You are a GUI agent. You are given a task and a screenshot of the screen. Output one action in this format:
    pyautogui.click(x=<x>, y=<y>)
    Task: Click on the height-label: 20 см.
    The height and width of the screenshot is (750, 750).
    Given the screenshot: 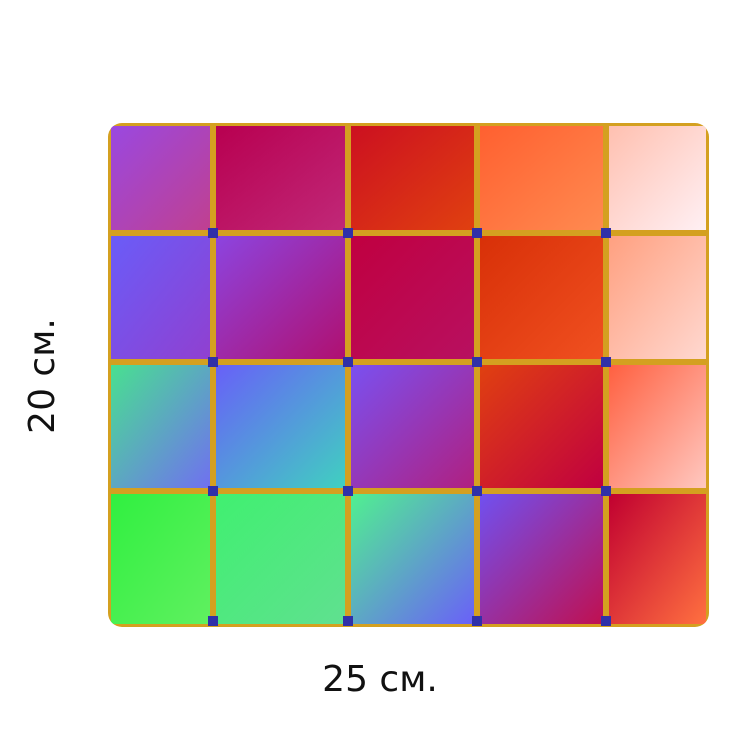 What is the action you would take?
    pyautogui.click(x=42, y=376)
    